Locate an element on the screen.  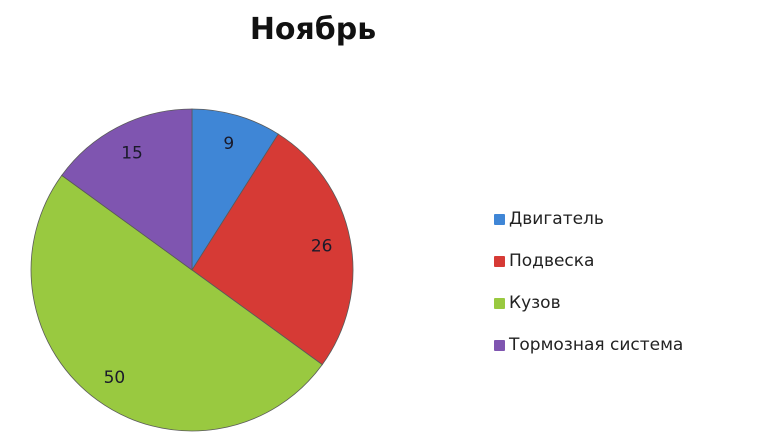
data-label: 26 is located at coordinates (322, 246).